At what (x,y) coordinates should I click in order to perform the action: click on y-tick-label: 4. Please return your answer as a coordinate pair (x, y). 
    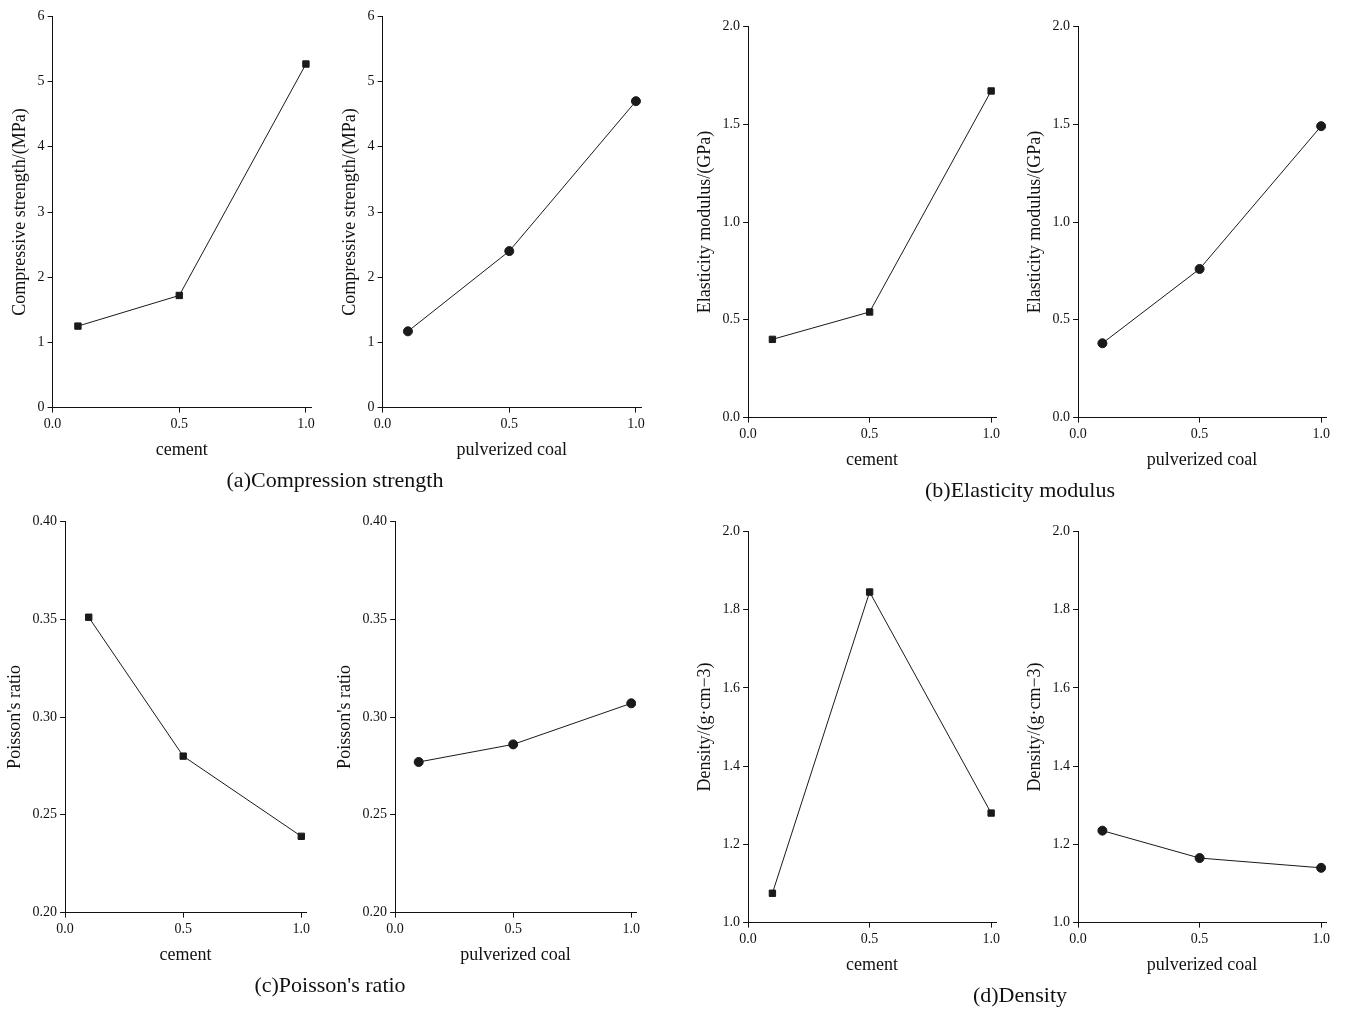
    Looking at the image, I should click on (371, 146).